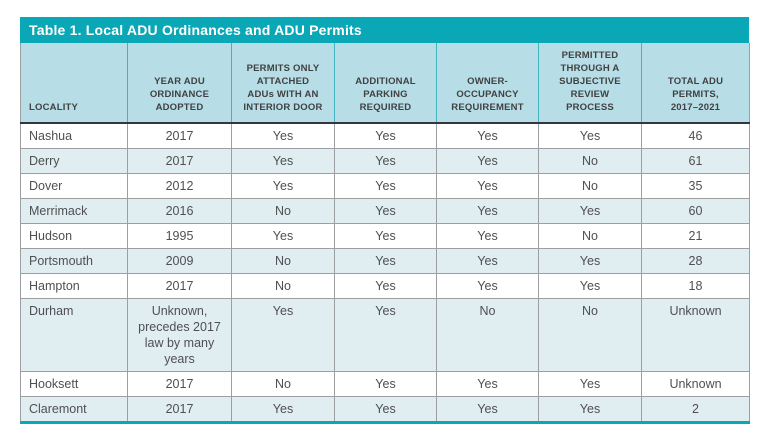 The height and width of the screenshot is (444, 768). I want to click on table-row-merrimack: Merrimack 2016 No Yes Yes Yes 60, so click(385, 211).